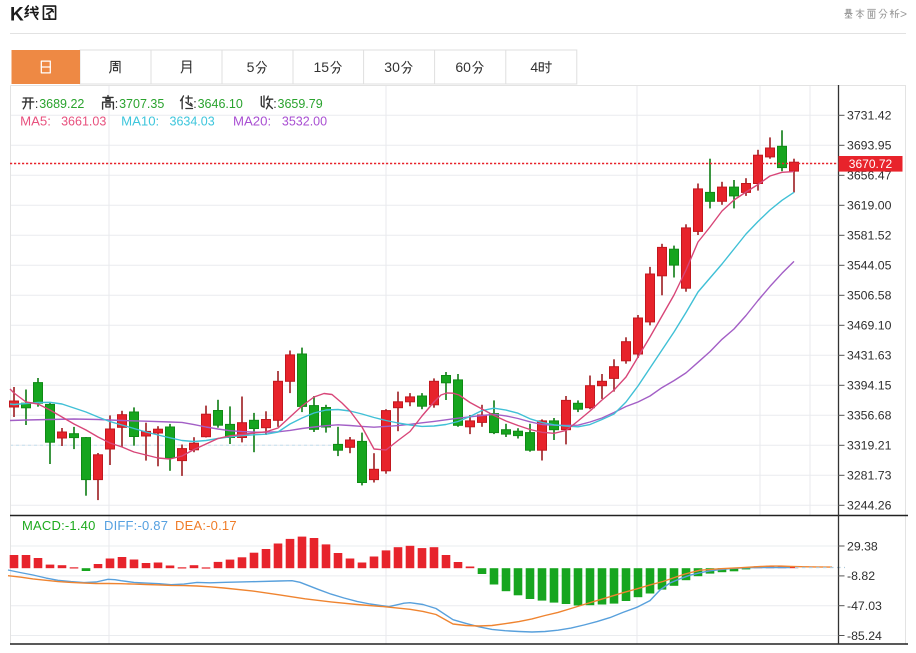  What do you see at coordinates (861, 576) in the screenshot?
I see `svg-text: -8.82` at bounding box center [861, 576].